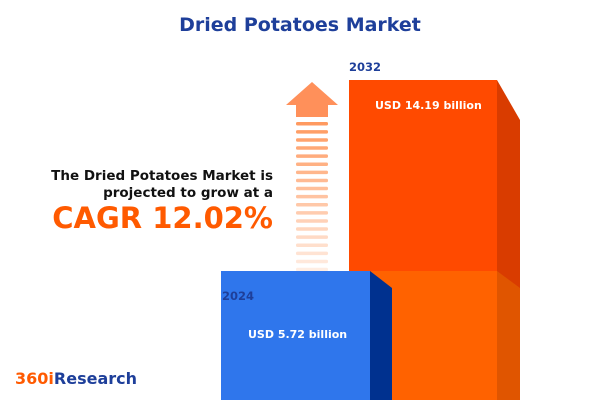 This screenshot has height=400, width=600. Describe the element at coordinates (95, 378) in the screenshot. I see `logo-suffix: Research` at that location.